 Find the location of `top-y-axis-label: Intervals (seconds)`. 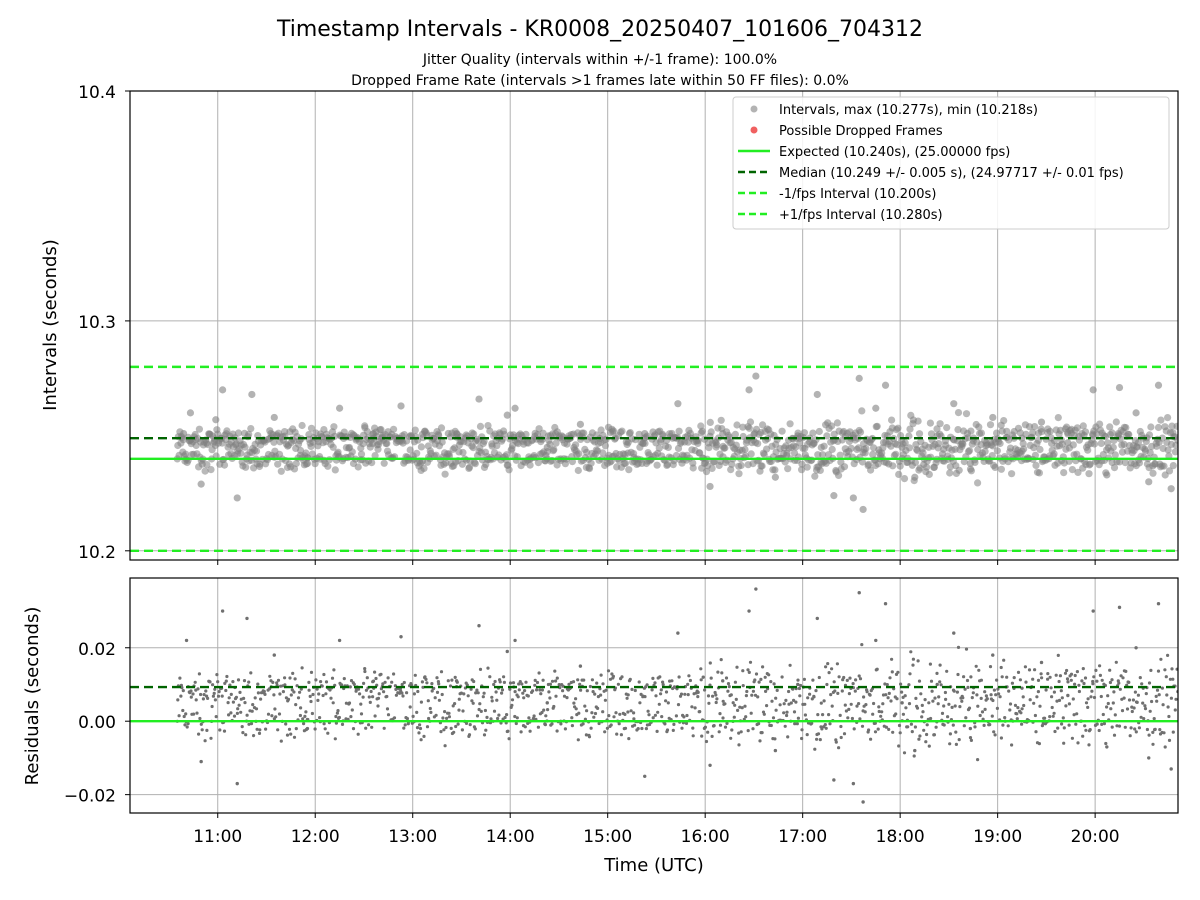

top-y-axis-label: Intervals (seconds) is located at coordinates (50, 325).